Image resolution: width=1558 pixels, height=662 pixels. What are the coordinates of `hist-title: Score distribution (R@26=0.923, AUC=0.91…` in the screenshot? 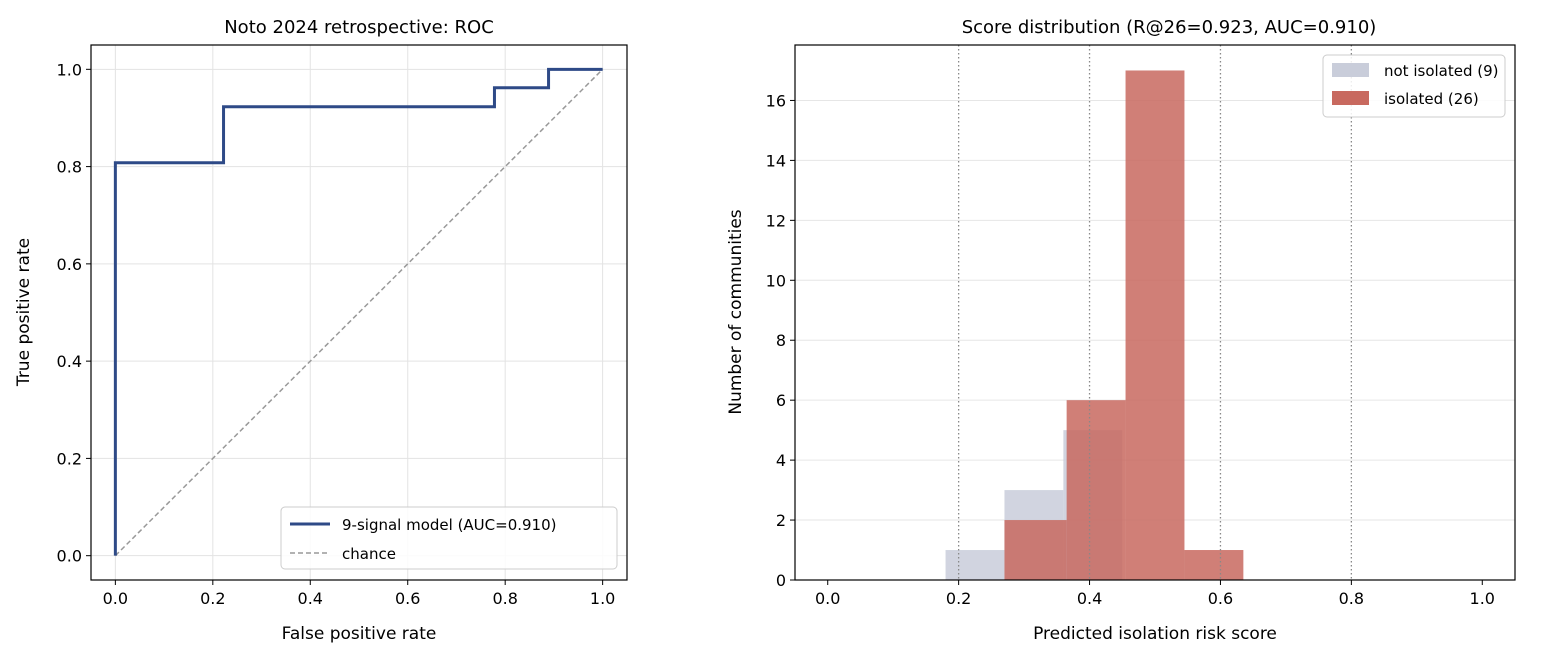 It's located at (1169, 27).